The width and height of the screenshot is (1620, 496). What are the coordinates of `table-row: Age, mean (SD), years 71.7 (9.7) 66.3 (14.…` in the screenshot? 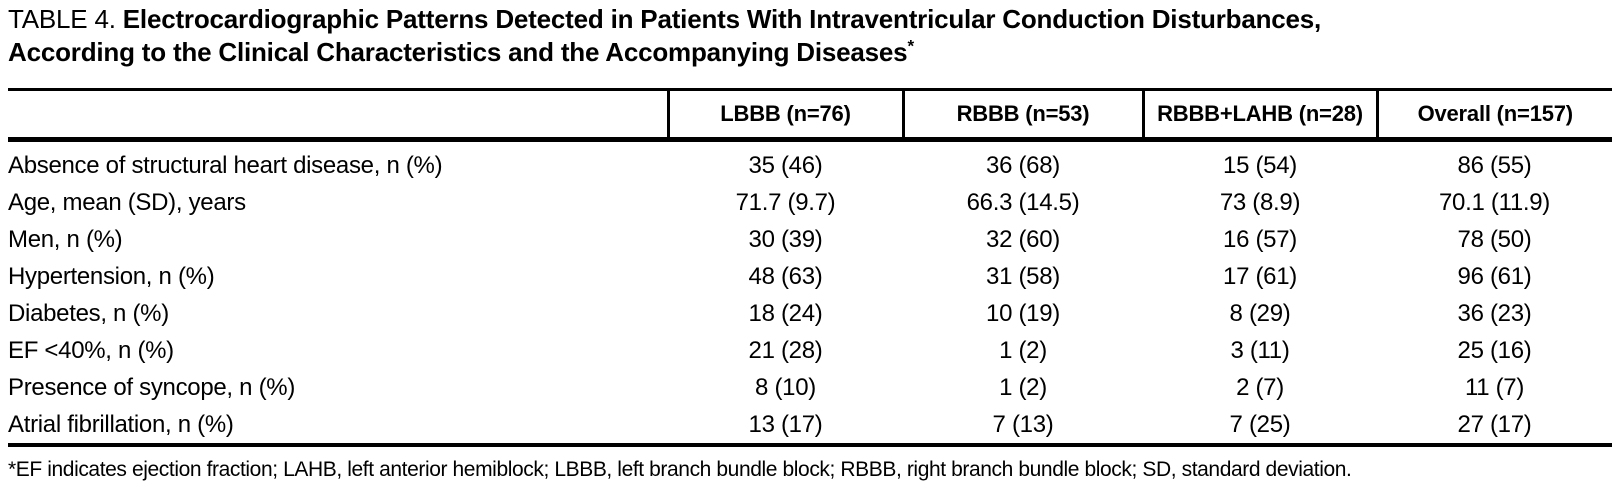 It's located at (810, 202).